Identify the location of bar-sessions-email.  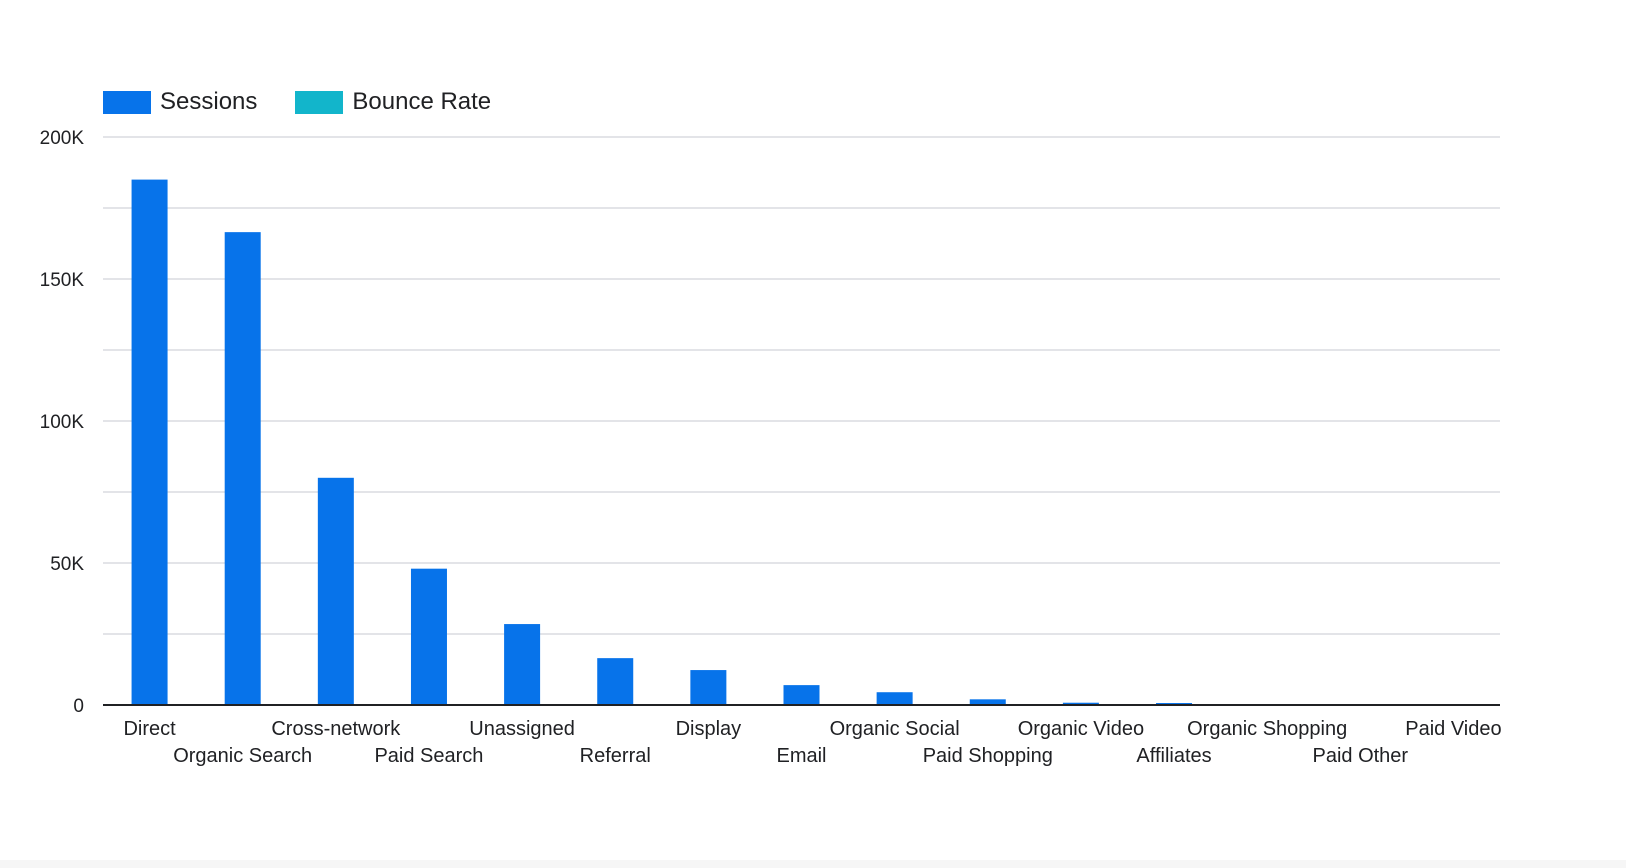
(801, 695).